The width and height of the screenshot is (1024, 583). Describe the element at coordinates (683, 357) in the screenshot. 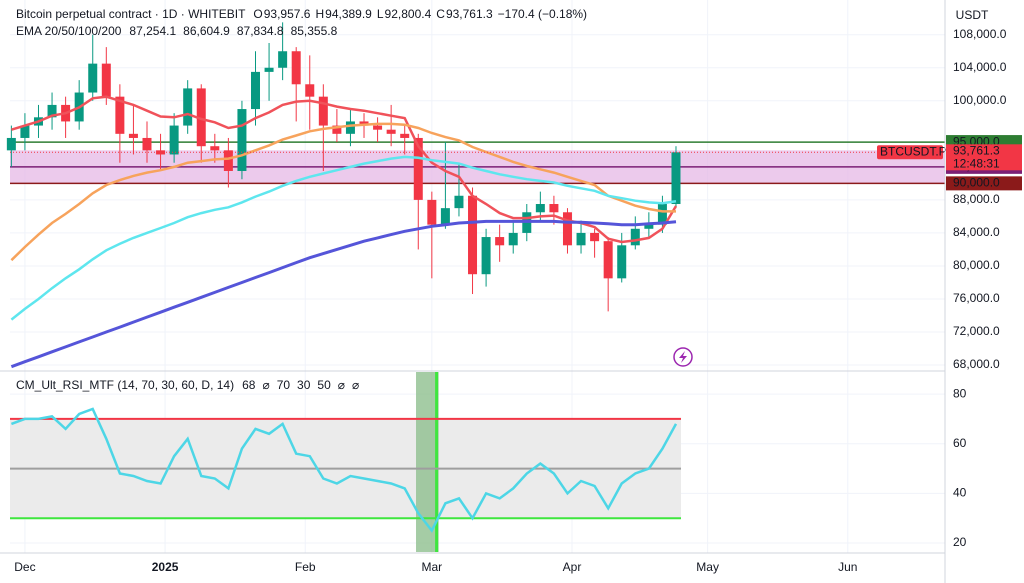

I see `lightning-icon` at that location.